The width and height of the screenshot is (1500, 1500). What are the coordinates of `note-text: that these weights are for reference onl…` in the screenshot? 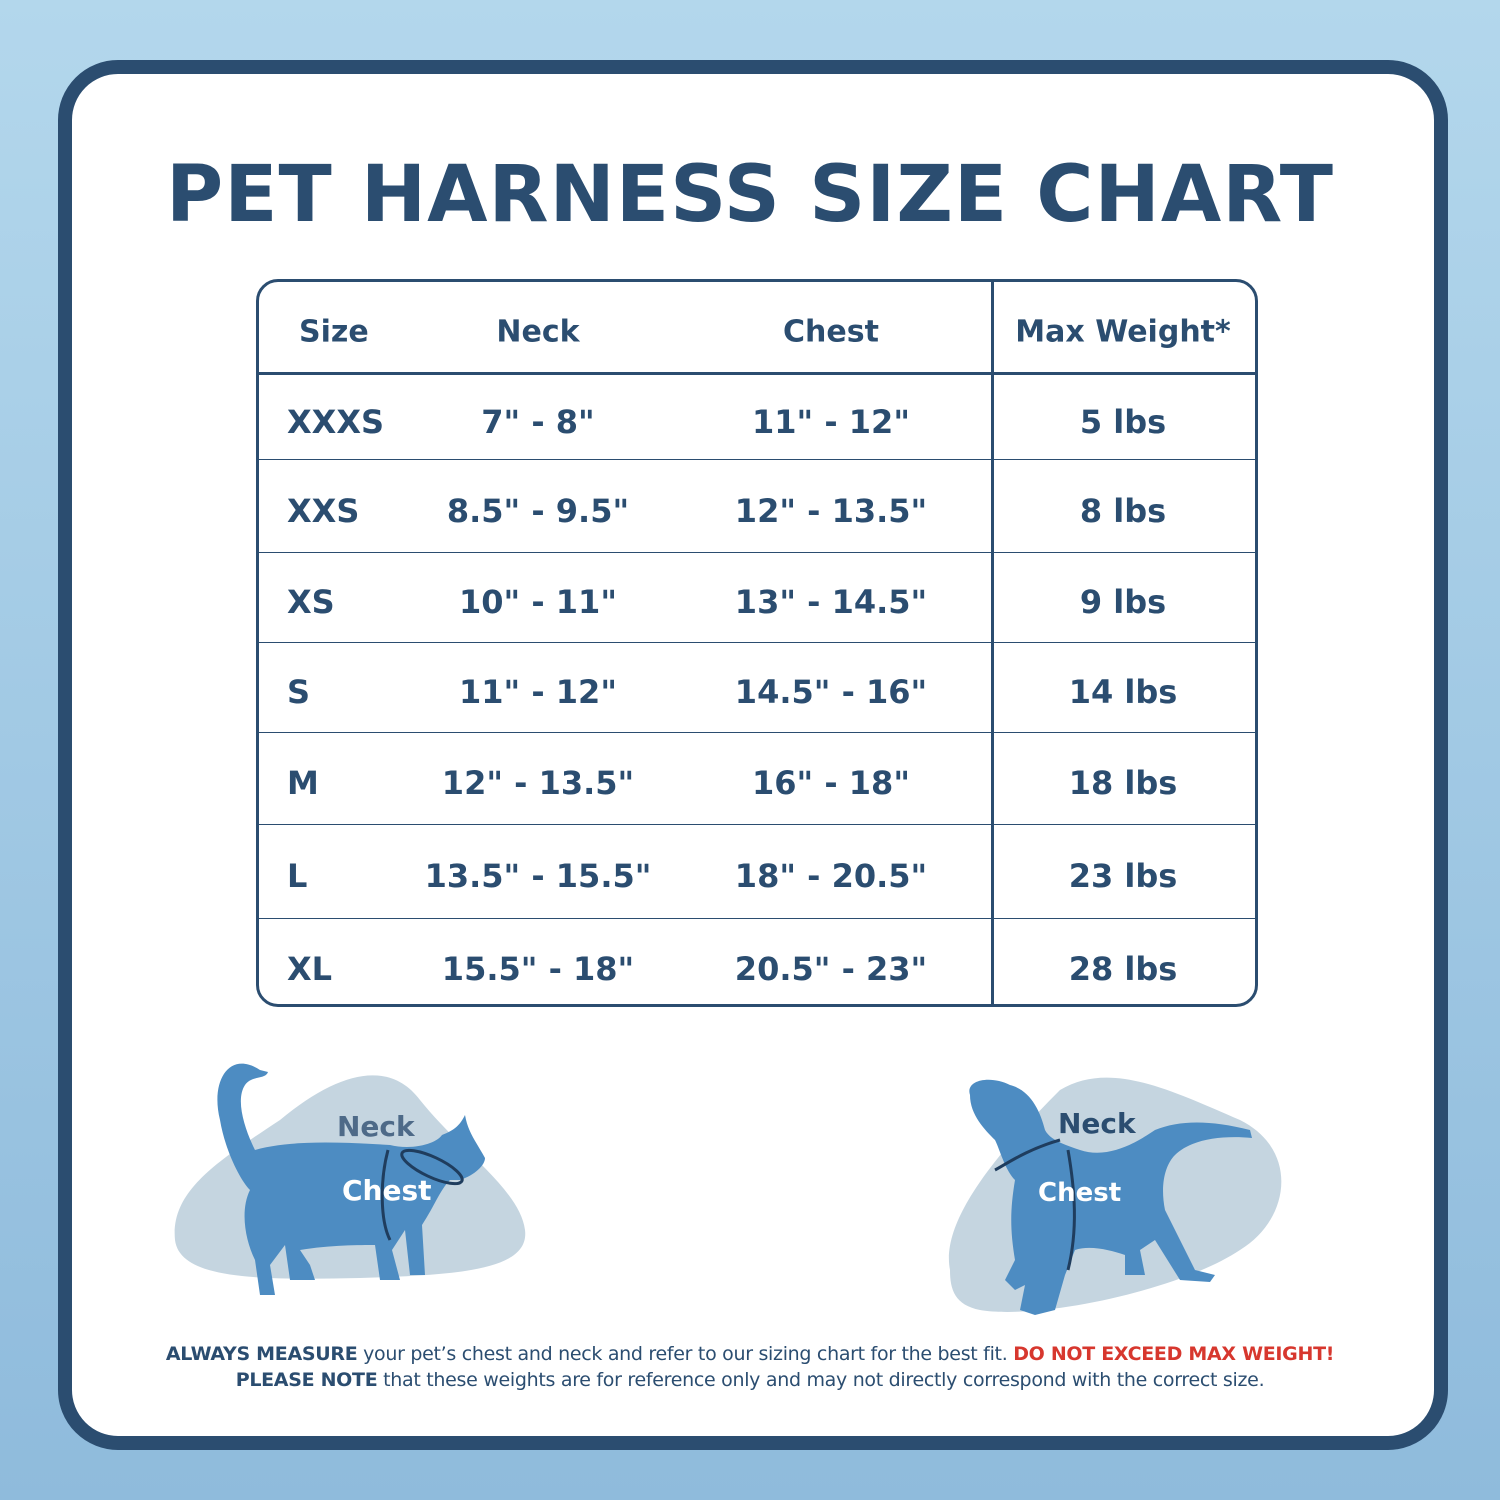 It's located at (821, 1380).